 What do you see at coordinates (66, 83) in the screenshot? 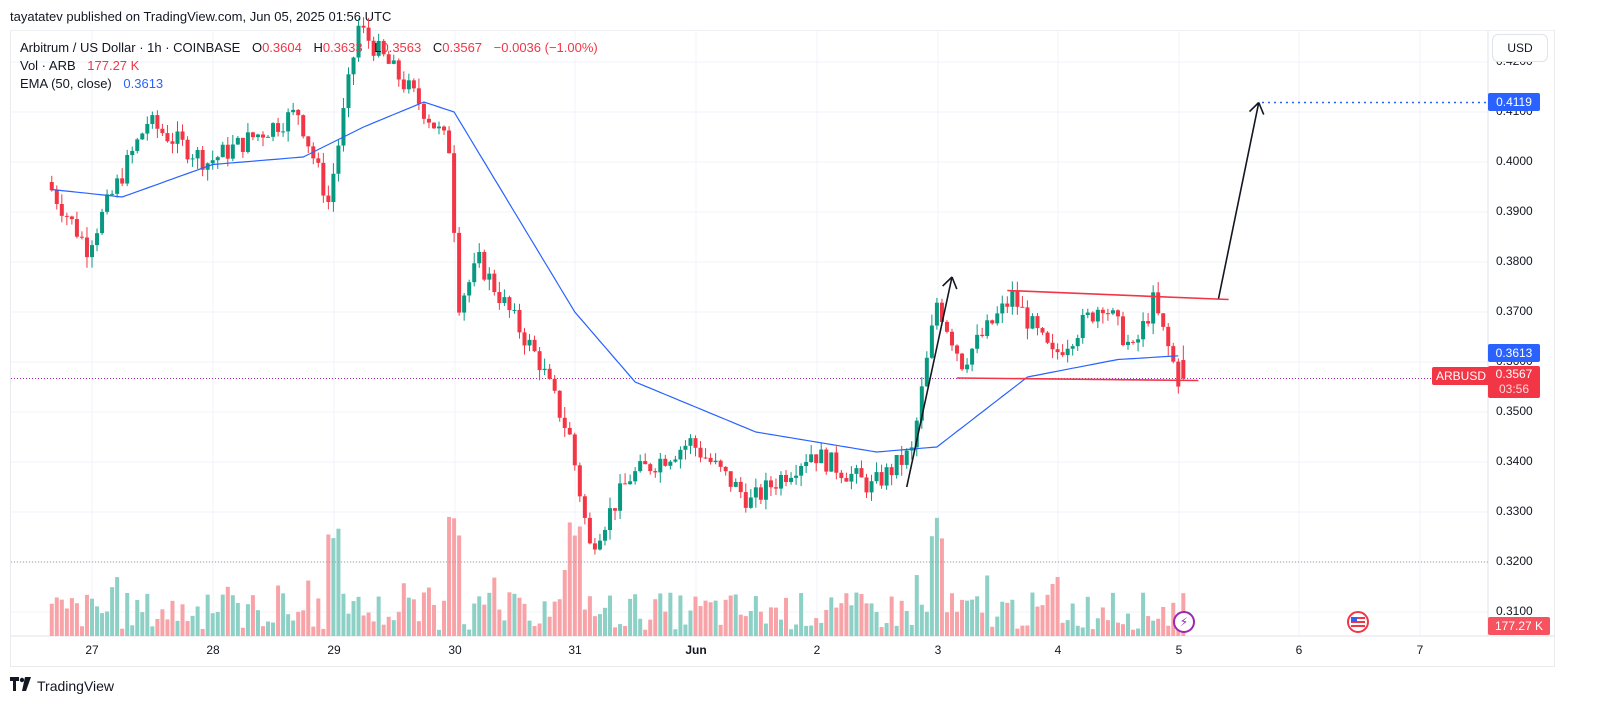
I see `ema-label: EMA (50, close)` at bounding box center [66, 83].